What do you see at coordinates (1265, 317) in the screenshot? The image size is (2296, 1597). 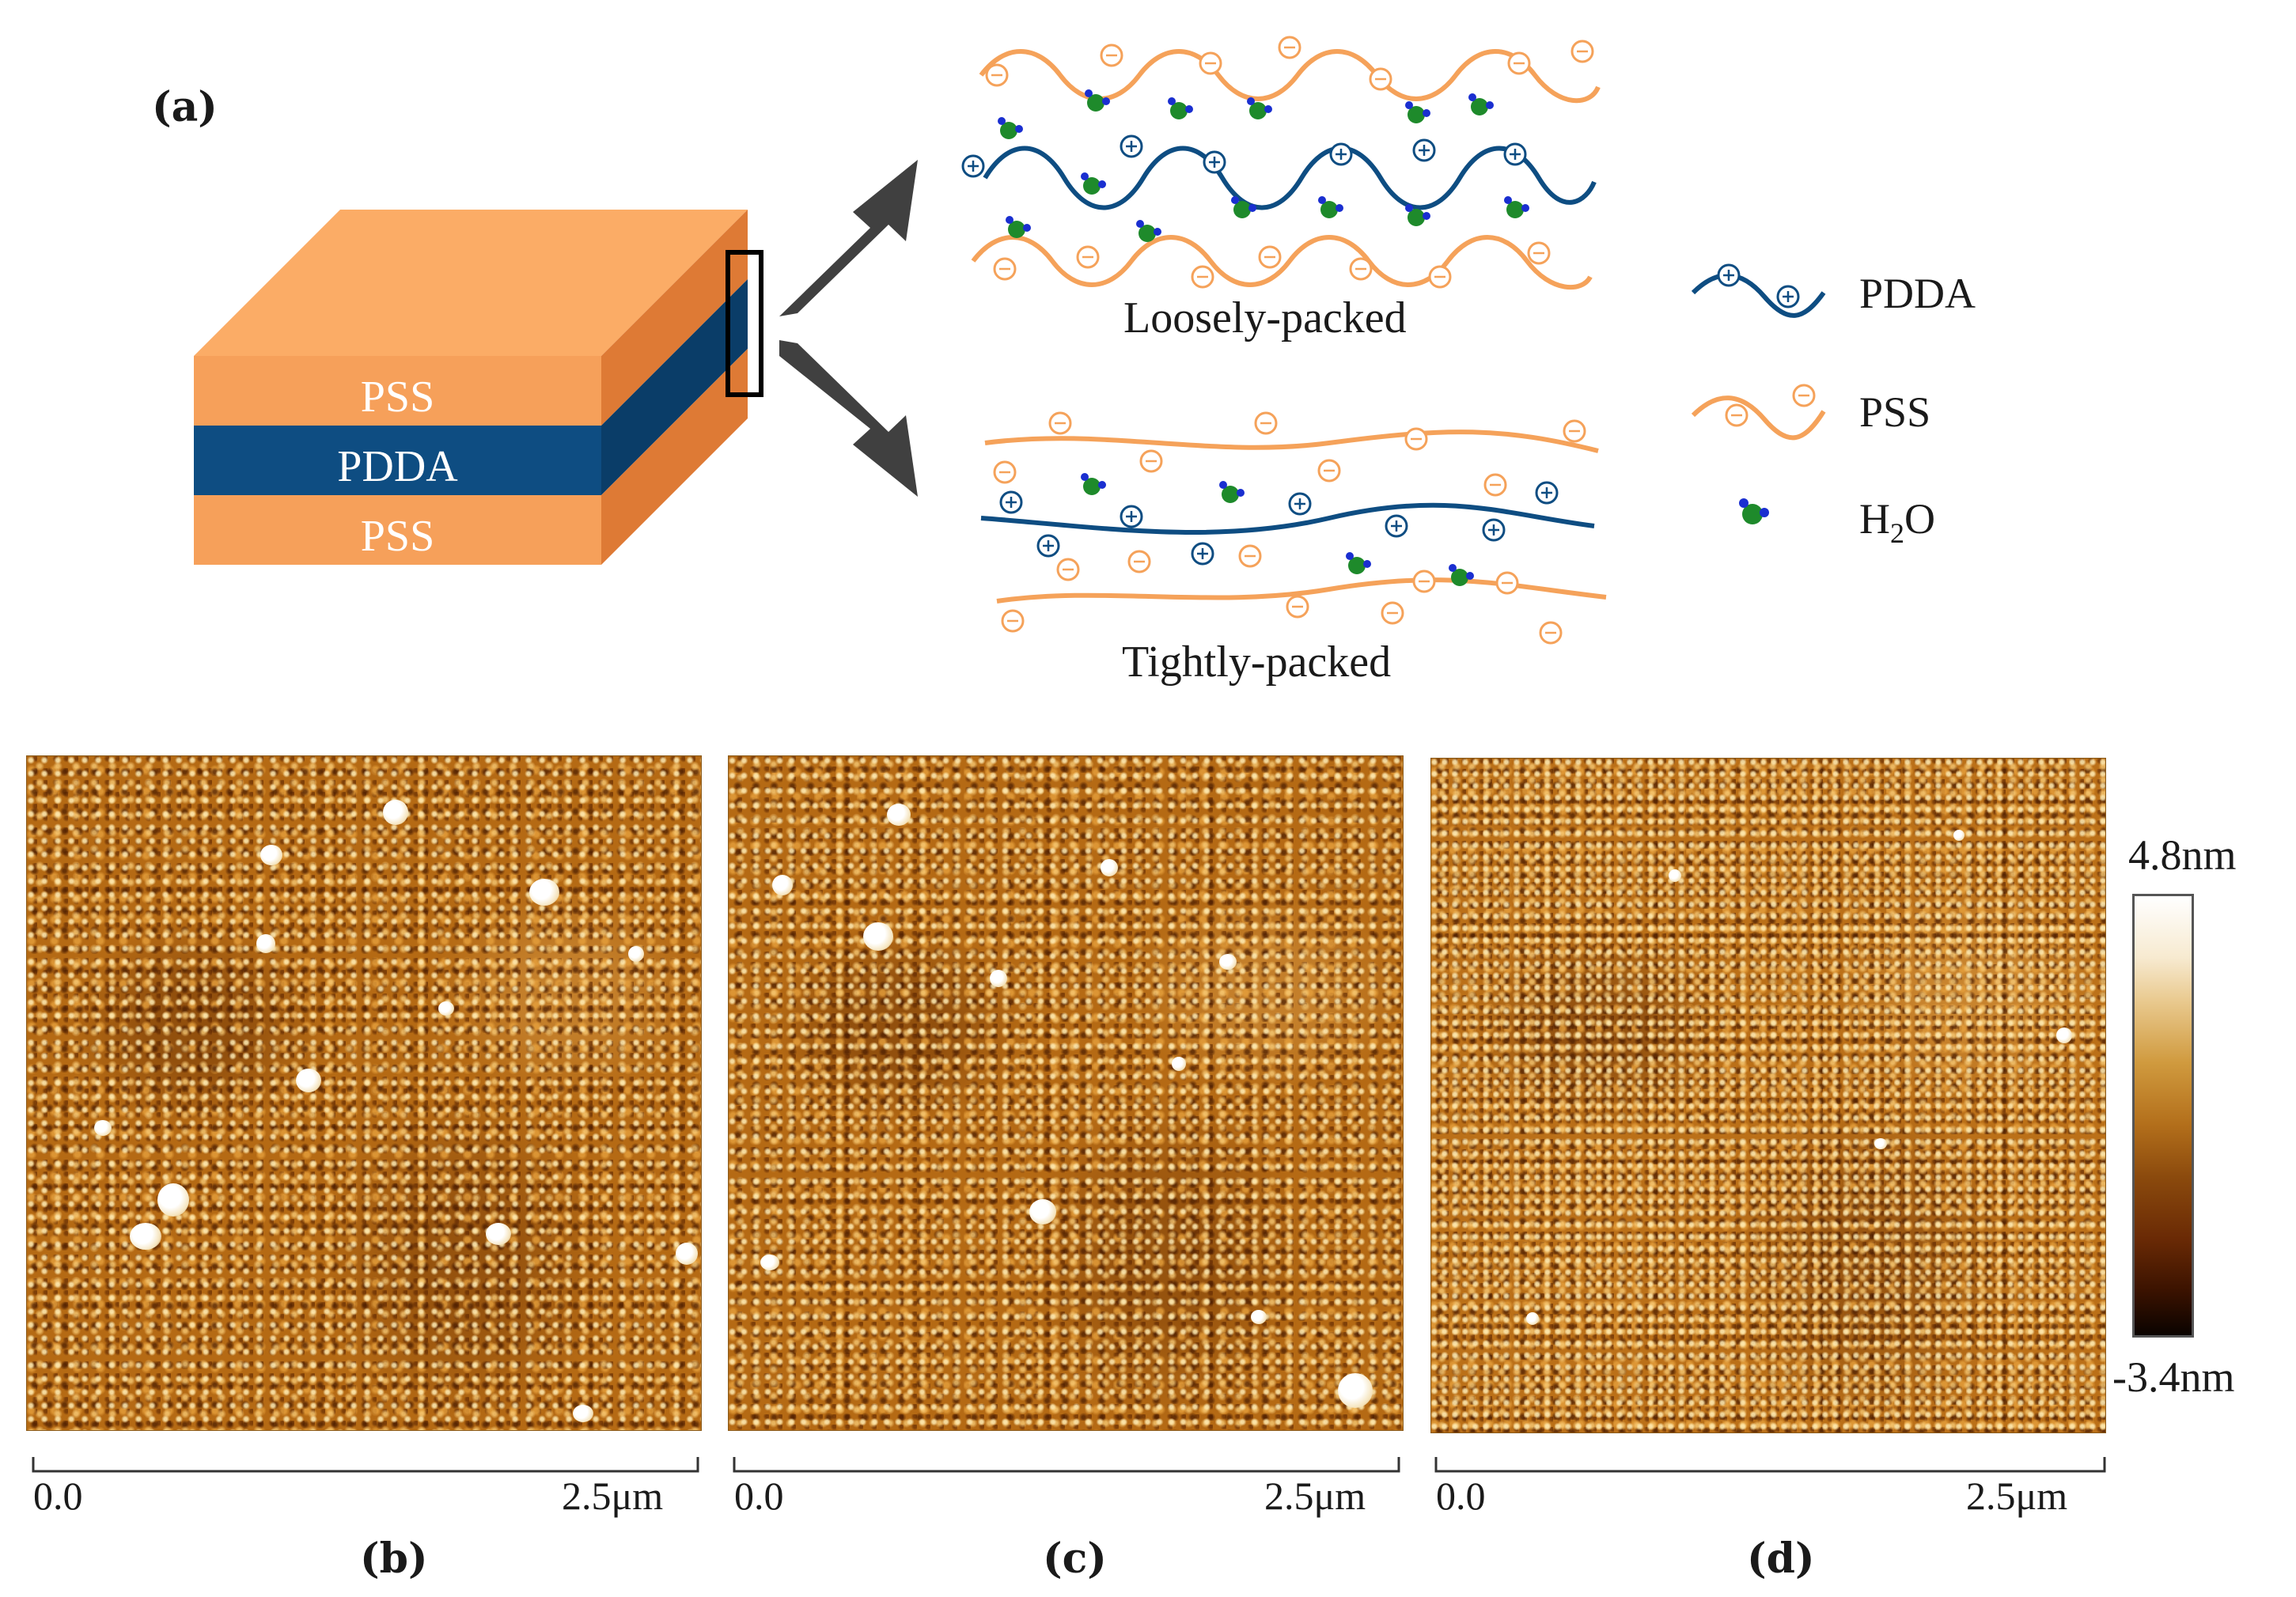 I see `loosely-packed-label: Loosely-packed` at bounding box center [1265, 317].